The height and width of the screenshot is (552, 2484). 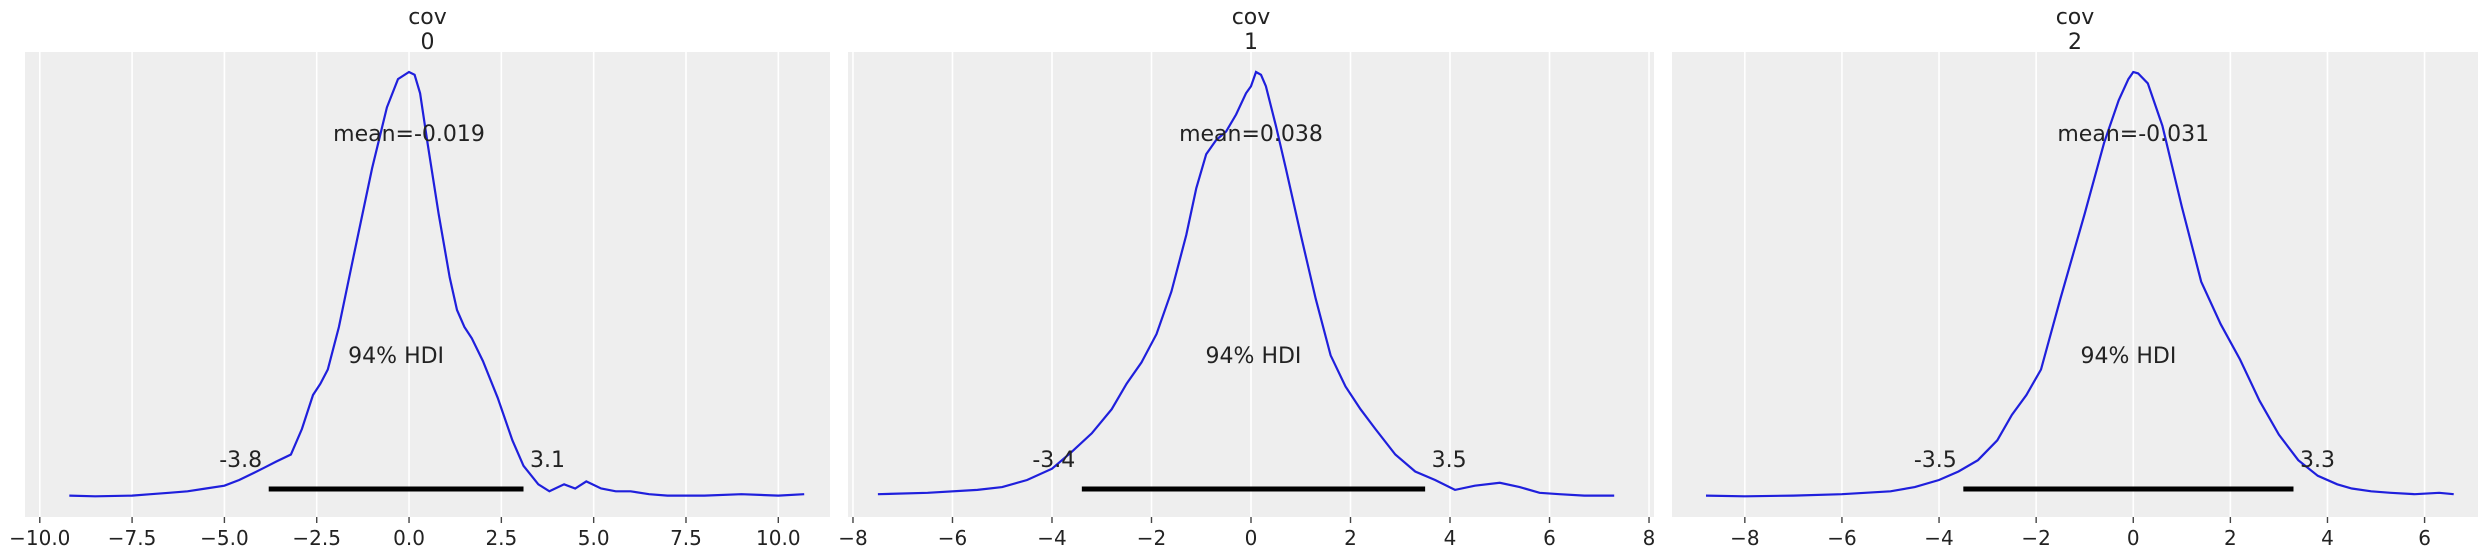 What do you see at coordinates (316, 538) in the screenshot?
I see `x-tick-label: −2.5` at bounding box center [316, 538].